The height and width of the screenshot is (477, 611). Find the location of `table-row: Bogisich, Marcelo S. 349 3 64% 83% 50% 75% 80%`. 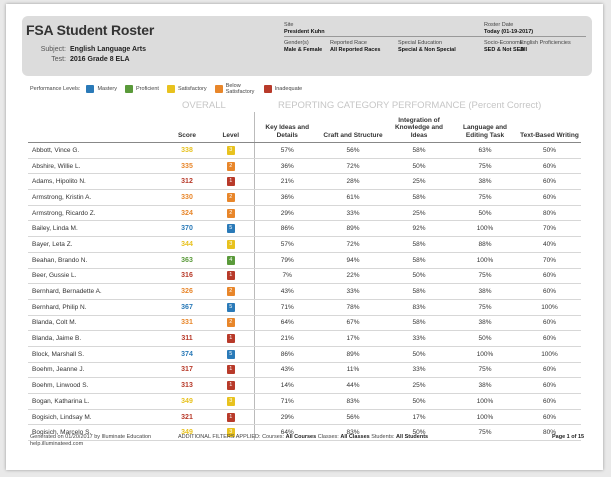

table-row: Bogisich, Marcelo S. 349 3 64% 83% 50% 75% 80% is located at coordinates (304, 433).